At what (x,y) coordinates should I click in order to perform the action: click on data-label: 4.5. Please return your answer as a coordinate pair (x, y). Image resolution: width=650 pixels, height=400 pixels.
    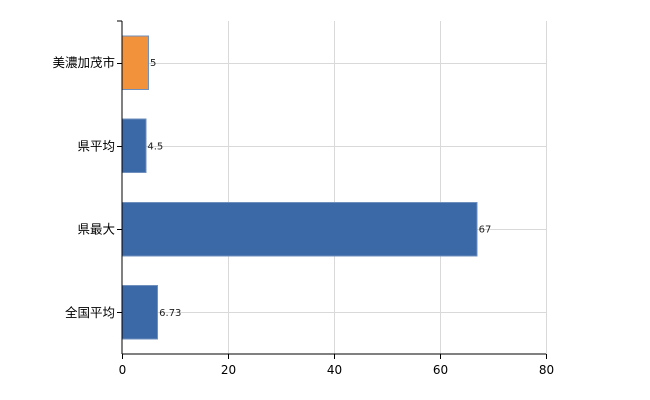
    Looking at the image, I should click on (155, 146).